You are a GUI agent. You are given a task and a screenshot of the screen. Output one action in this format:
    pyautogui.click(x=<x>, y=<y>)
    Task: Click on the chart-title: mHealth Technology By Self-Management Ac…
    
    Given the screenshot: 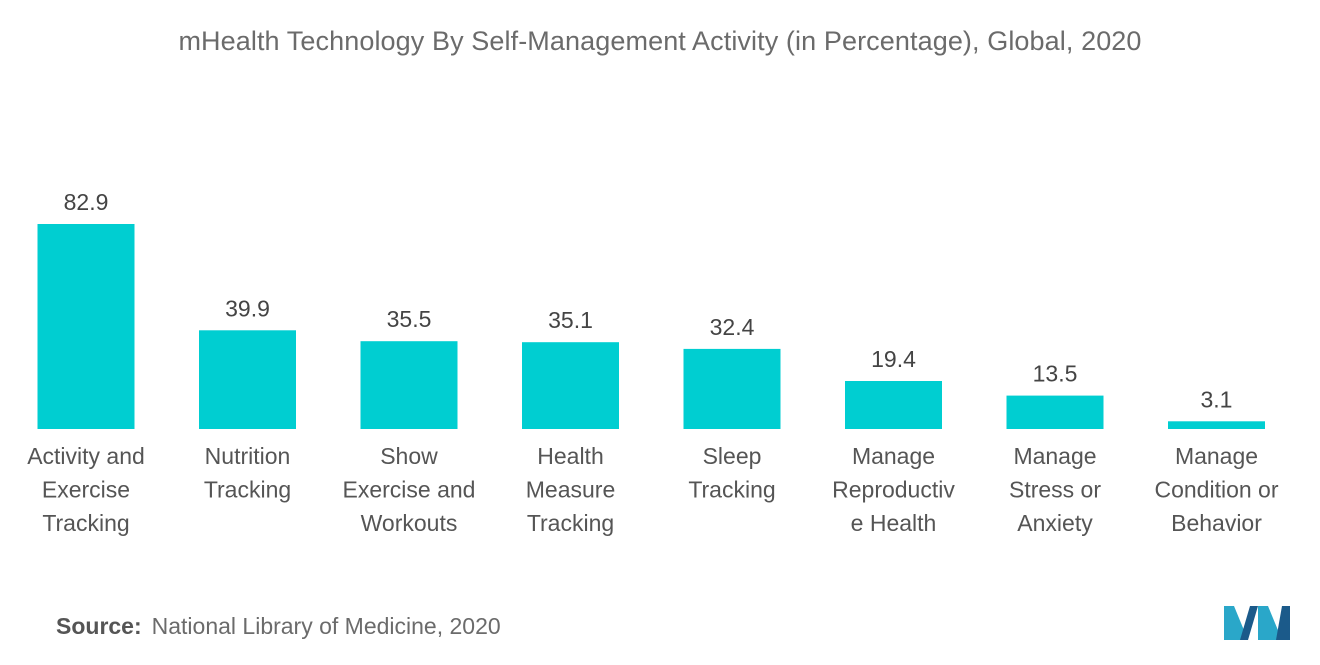 What is the action you would take?
    pyautogui.click(x=660, y=41)
    